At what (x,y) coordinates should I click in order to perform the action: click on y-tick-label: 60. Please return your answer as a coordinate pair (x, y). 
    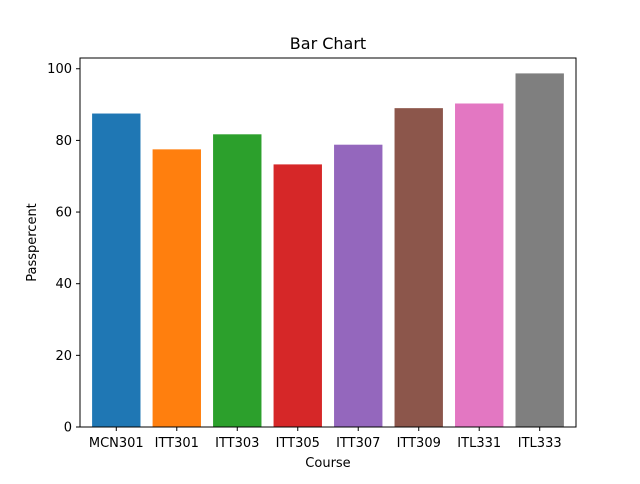
    Looking at the image, I should click on (63, 213).